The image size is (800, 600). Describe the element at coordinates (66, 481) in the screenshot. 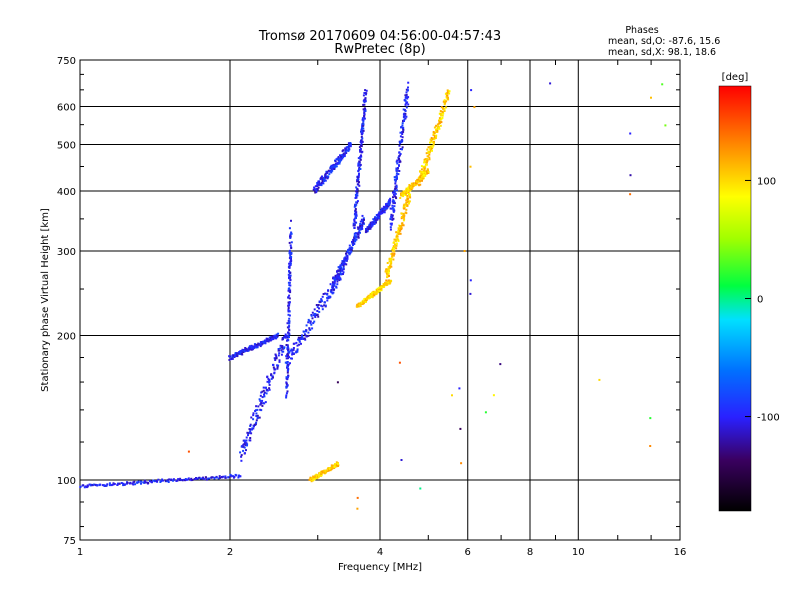

I see `y-tick-label: 100` at that location.